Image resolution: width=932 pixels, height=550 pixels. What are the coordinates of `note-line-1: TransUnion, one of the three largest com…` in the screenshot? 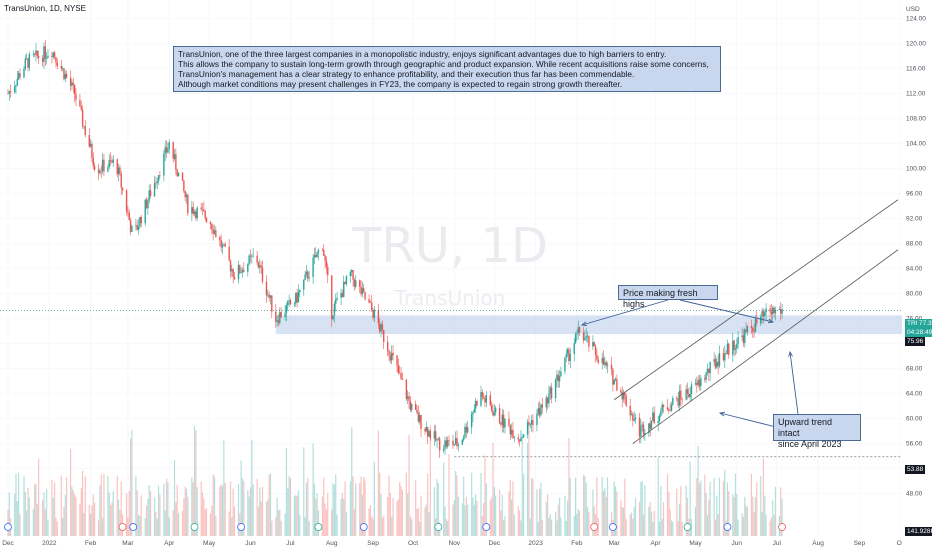 It's located at (422, 54).